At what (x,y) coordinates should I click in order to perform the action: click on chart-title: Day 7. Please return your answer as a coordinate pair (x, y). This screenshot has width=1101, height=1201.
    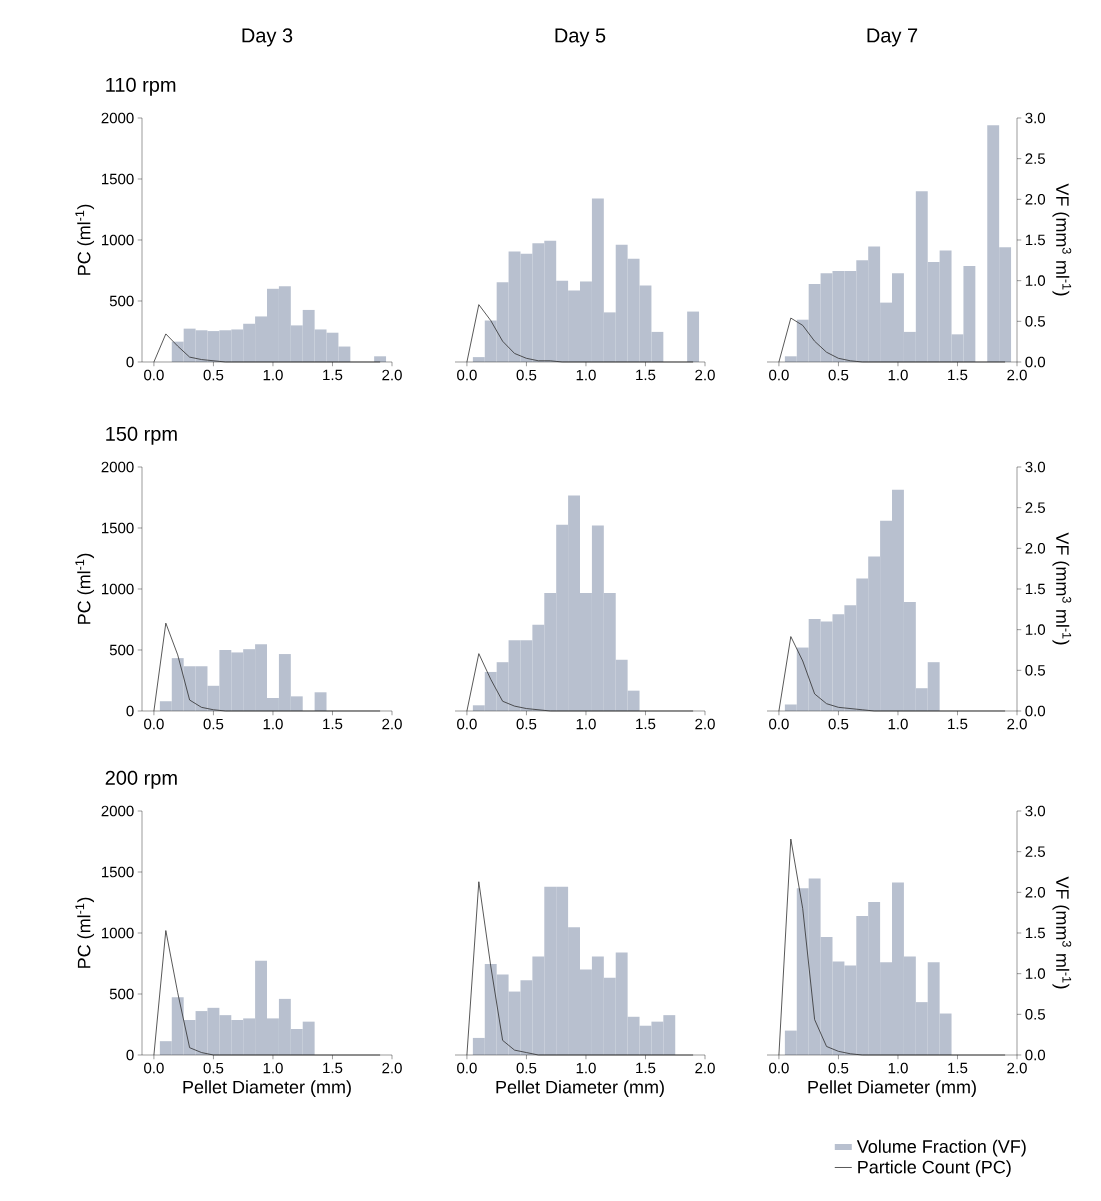
    Looking at the image, I should click on (892, 37).